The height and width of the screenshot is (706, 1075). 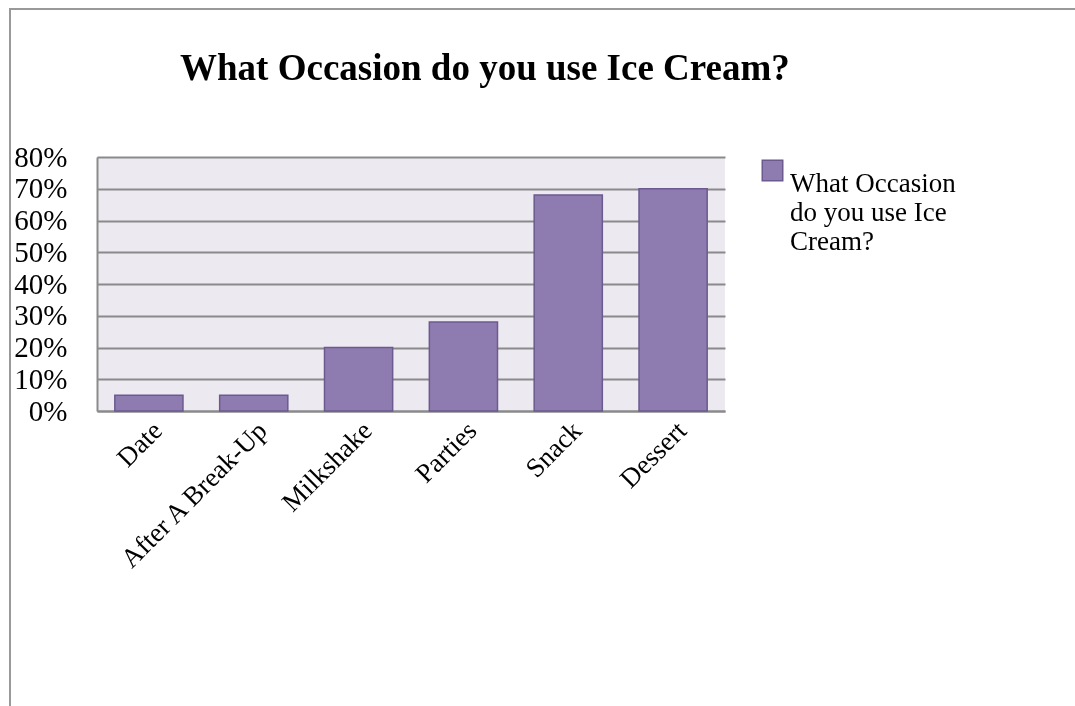 What do you see at coordinates (41, 315) in the screenshot?
I see `y-tick-label: 30%` at bounding box center [41, 315].